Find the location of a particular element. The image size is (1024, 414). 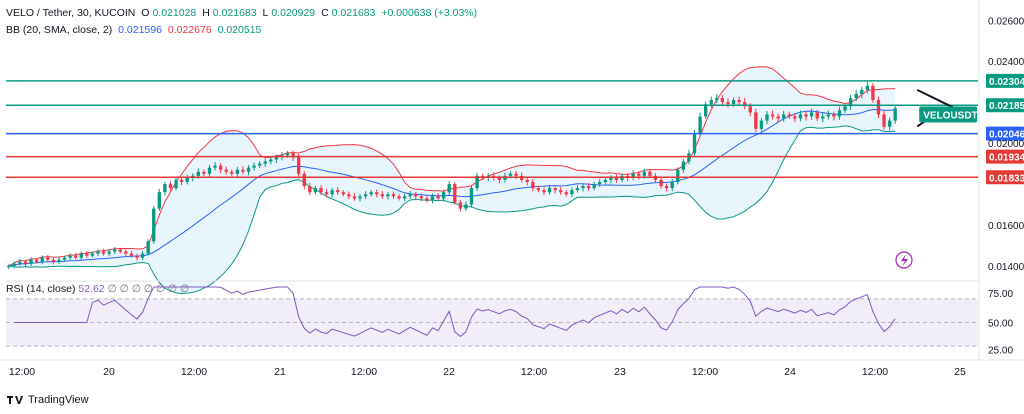

time-tick-label: 23 is located at coordinates (620, 372).